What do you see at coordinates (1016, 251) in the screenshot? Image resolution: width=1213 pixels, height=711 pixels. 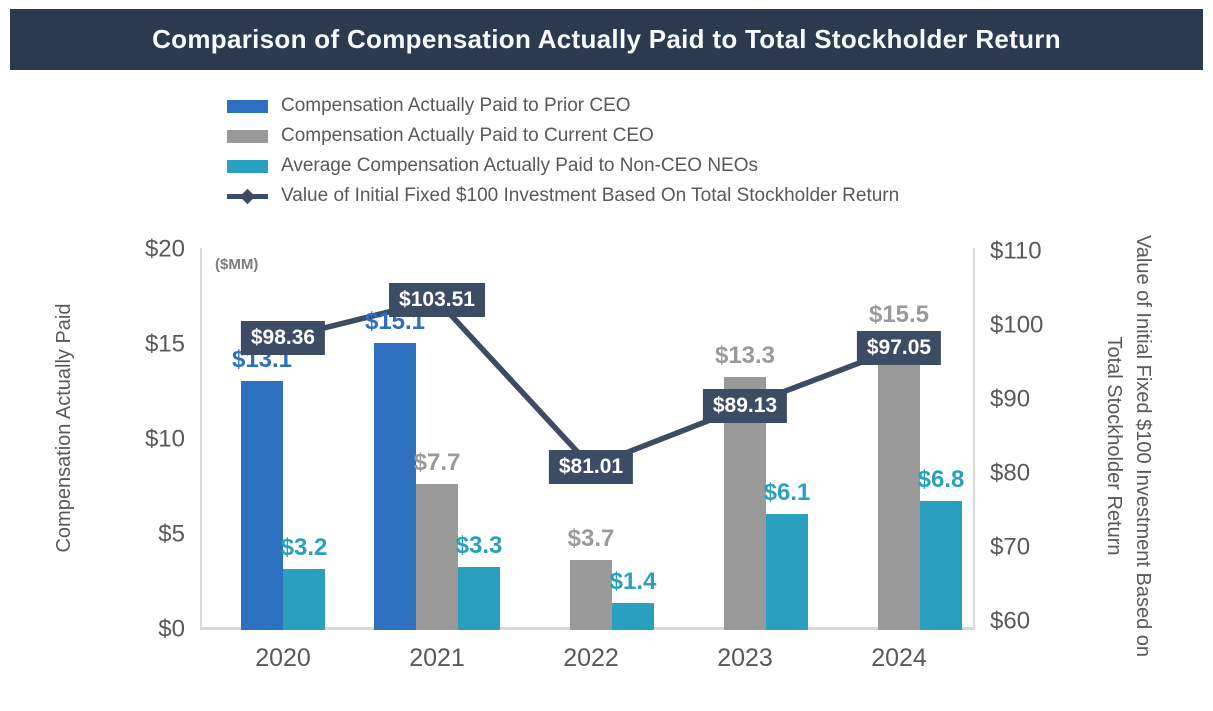 I see `right-tick-$110: $110` at bounding box center [1016, 251].